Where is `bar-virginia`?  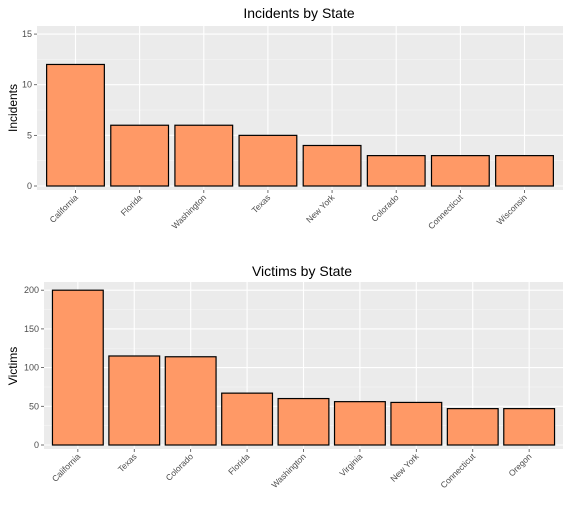
bar-virginia is located at coordinates (359, 423).